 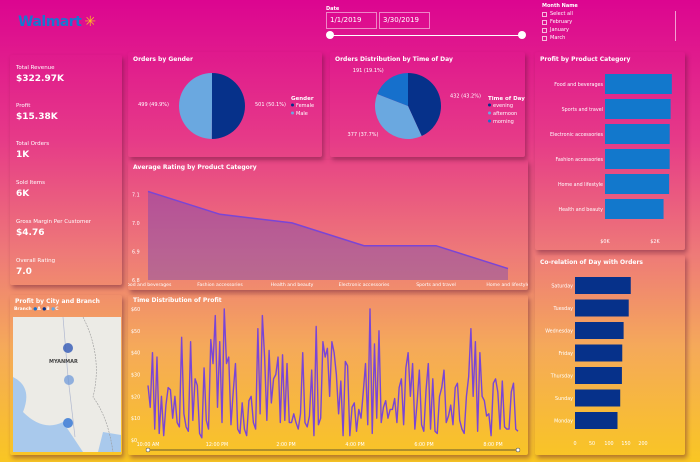 What do you see at coordinates (285, 445) in the screenshot?
I see `x-tick: 2:00 PM` at bounding box center [285, 445].